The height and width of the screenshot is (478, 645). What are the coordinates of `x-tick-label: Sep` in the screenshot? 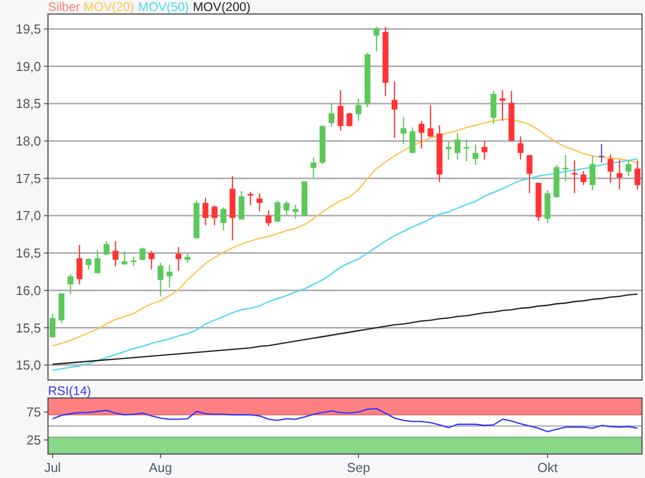 It's located at (358, 467).